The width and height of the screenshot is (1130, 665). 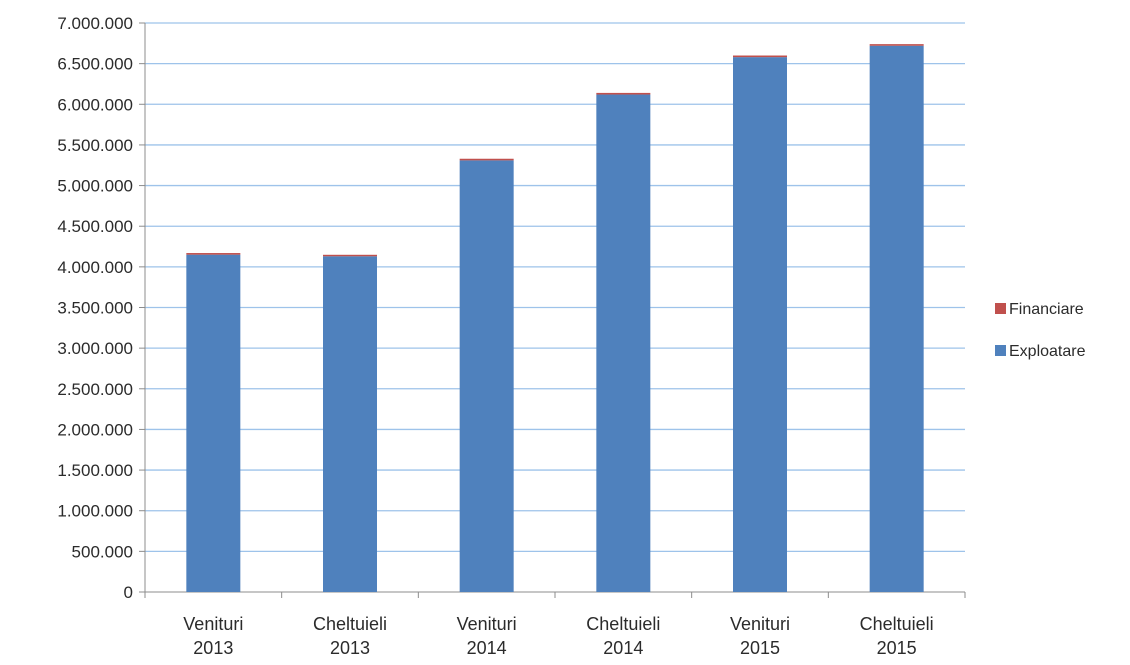 What do you see at coordinates (1000, 350) in the screenshot?
I see `legend-swatch-exploatare` at bounding box center [1000, 350].